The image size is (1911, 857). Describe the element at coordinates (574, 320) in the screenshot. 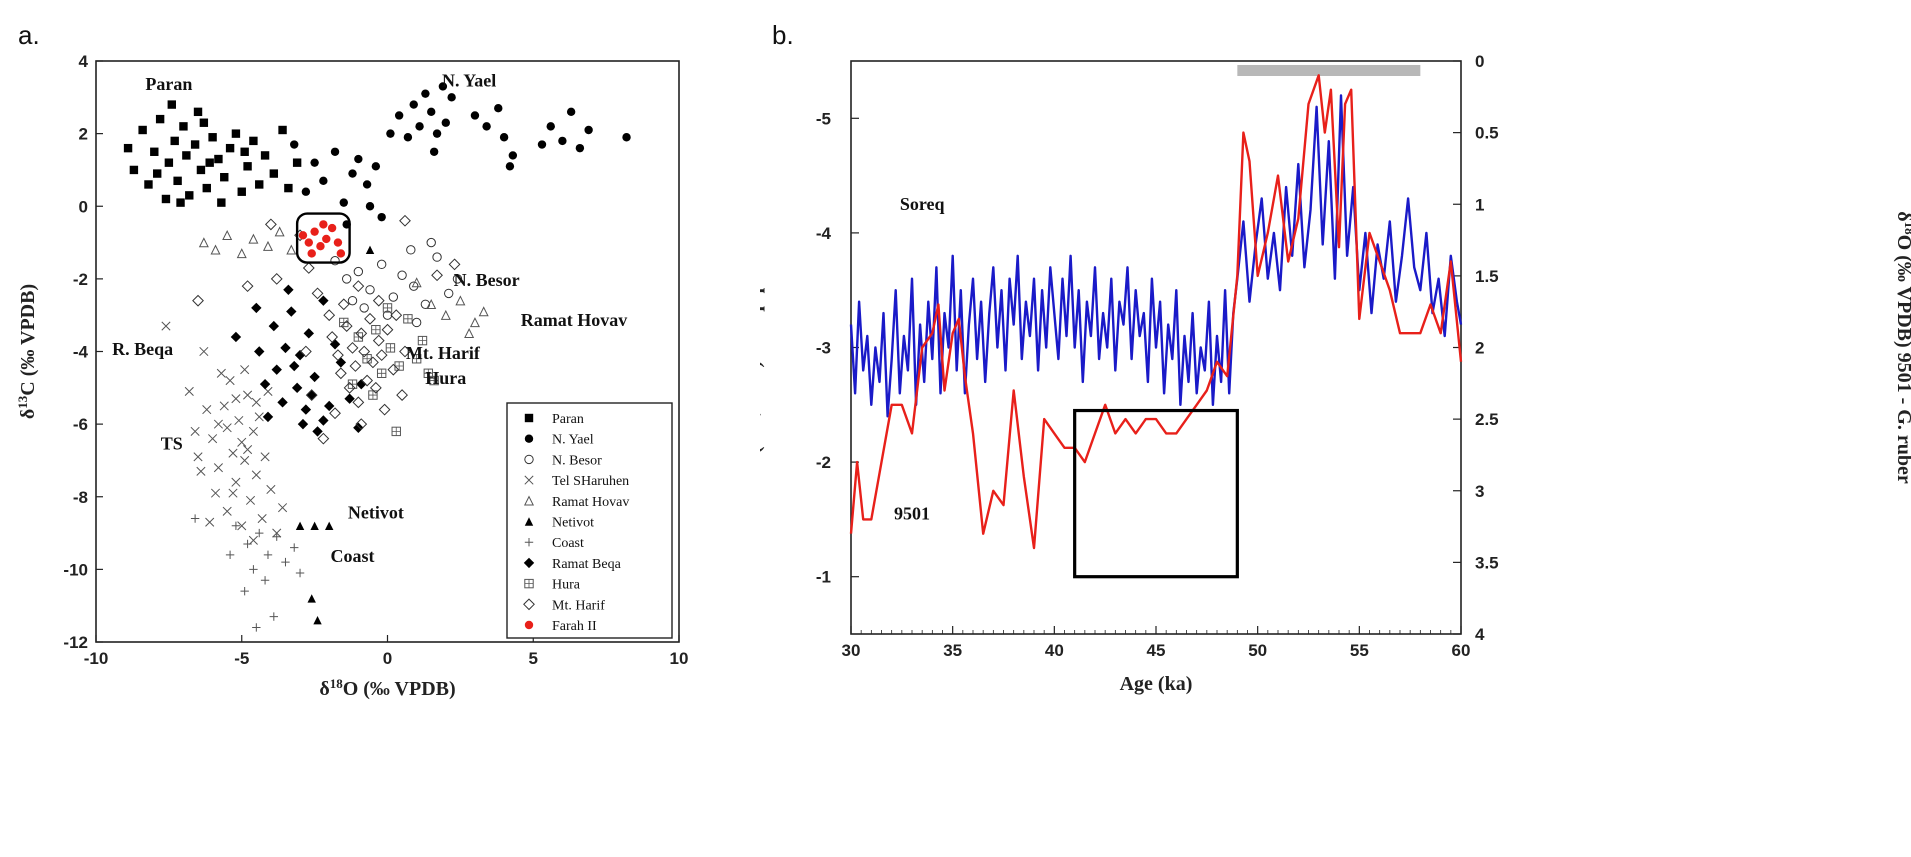

I see `annotation-ramat-hovav: Ramat Hovav` at that location.